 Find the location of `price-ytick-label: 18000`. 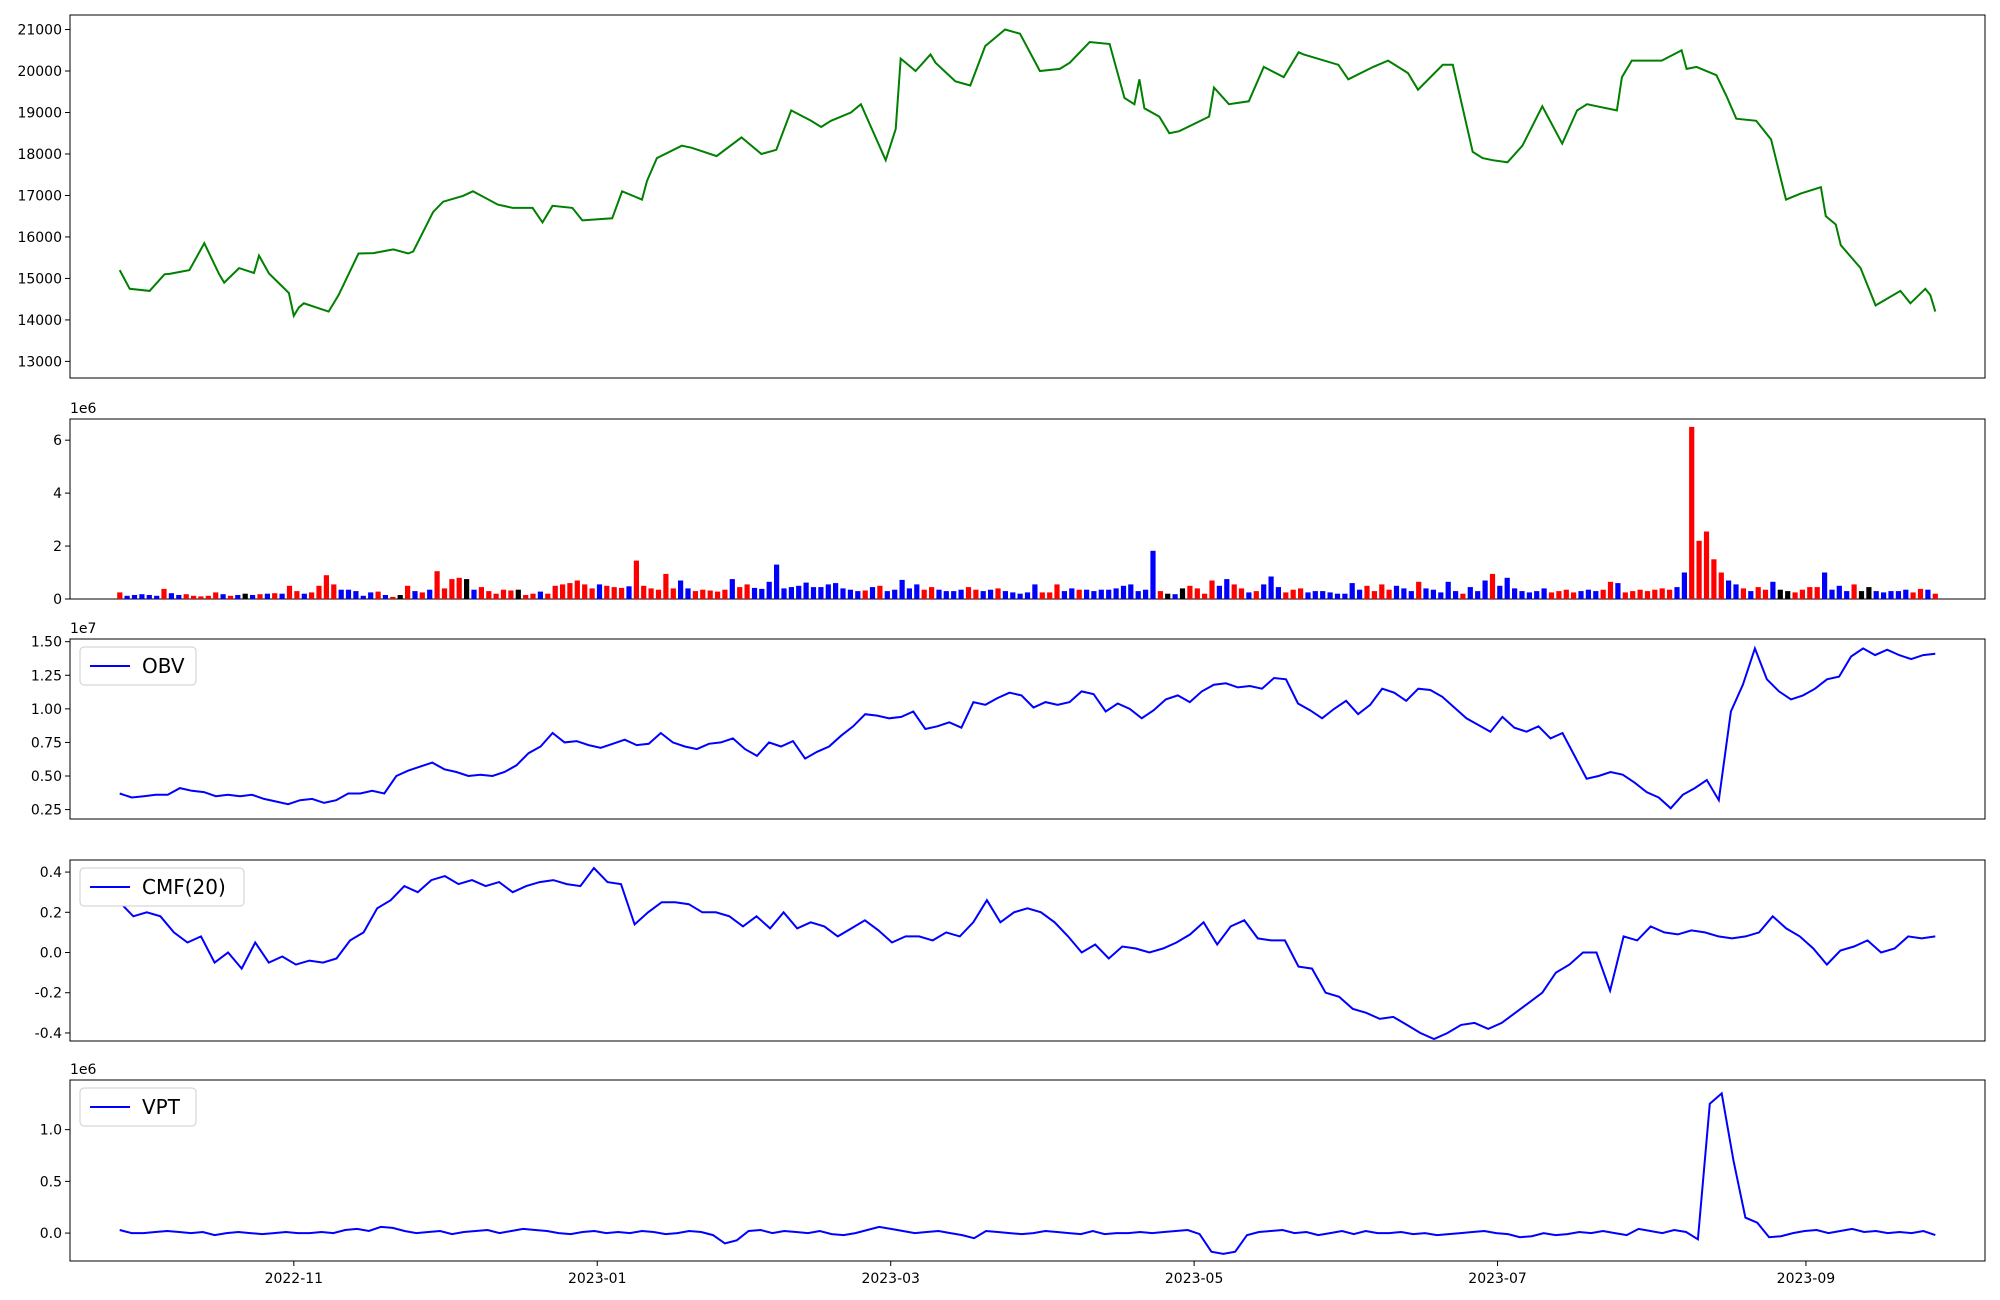

price-ytick-label: 18000 is located at coordinates (39, 155).